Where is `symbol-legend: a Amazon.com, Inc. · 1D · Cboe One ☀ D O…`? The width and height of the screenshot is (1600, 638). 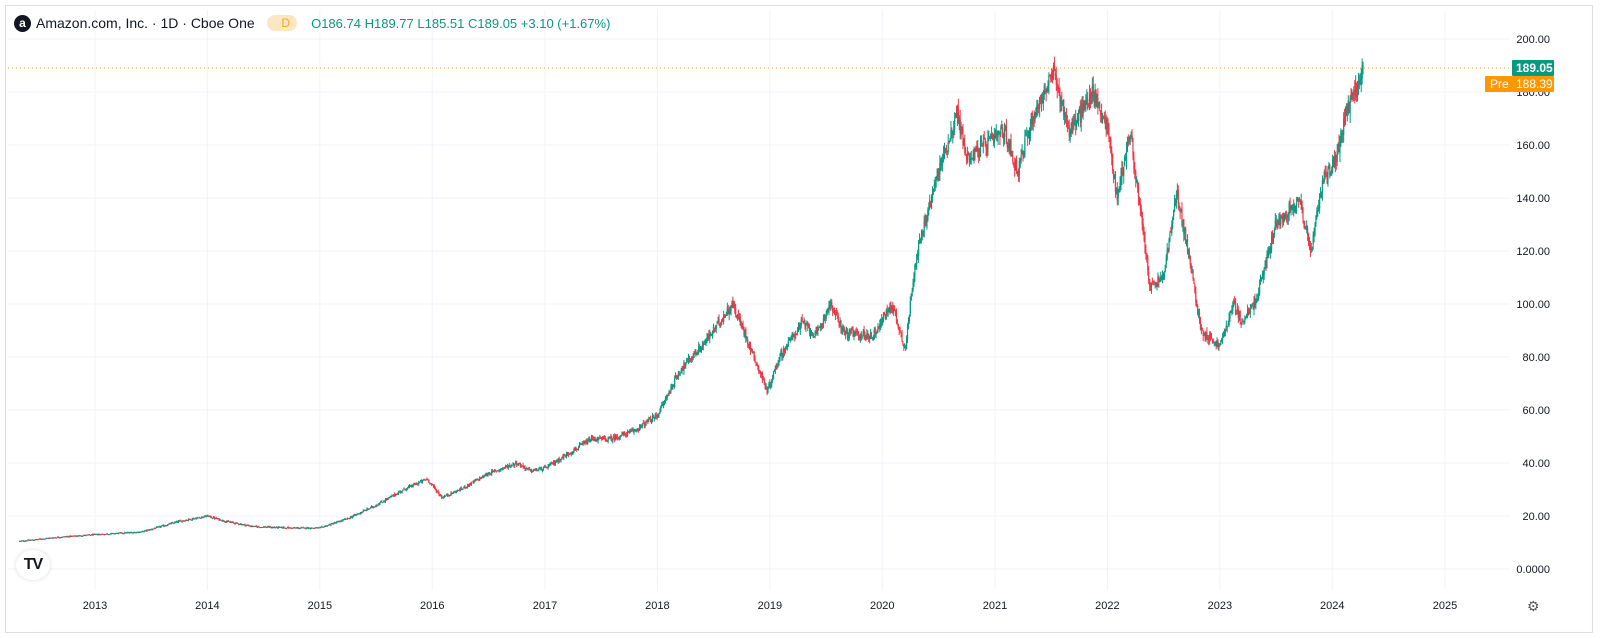 symbol-legend: a Amazon.com, Inc. · 1D · Cboe One ☀ D O… is located at coordinates (312, 23).